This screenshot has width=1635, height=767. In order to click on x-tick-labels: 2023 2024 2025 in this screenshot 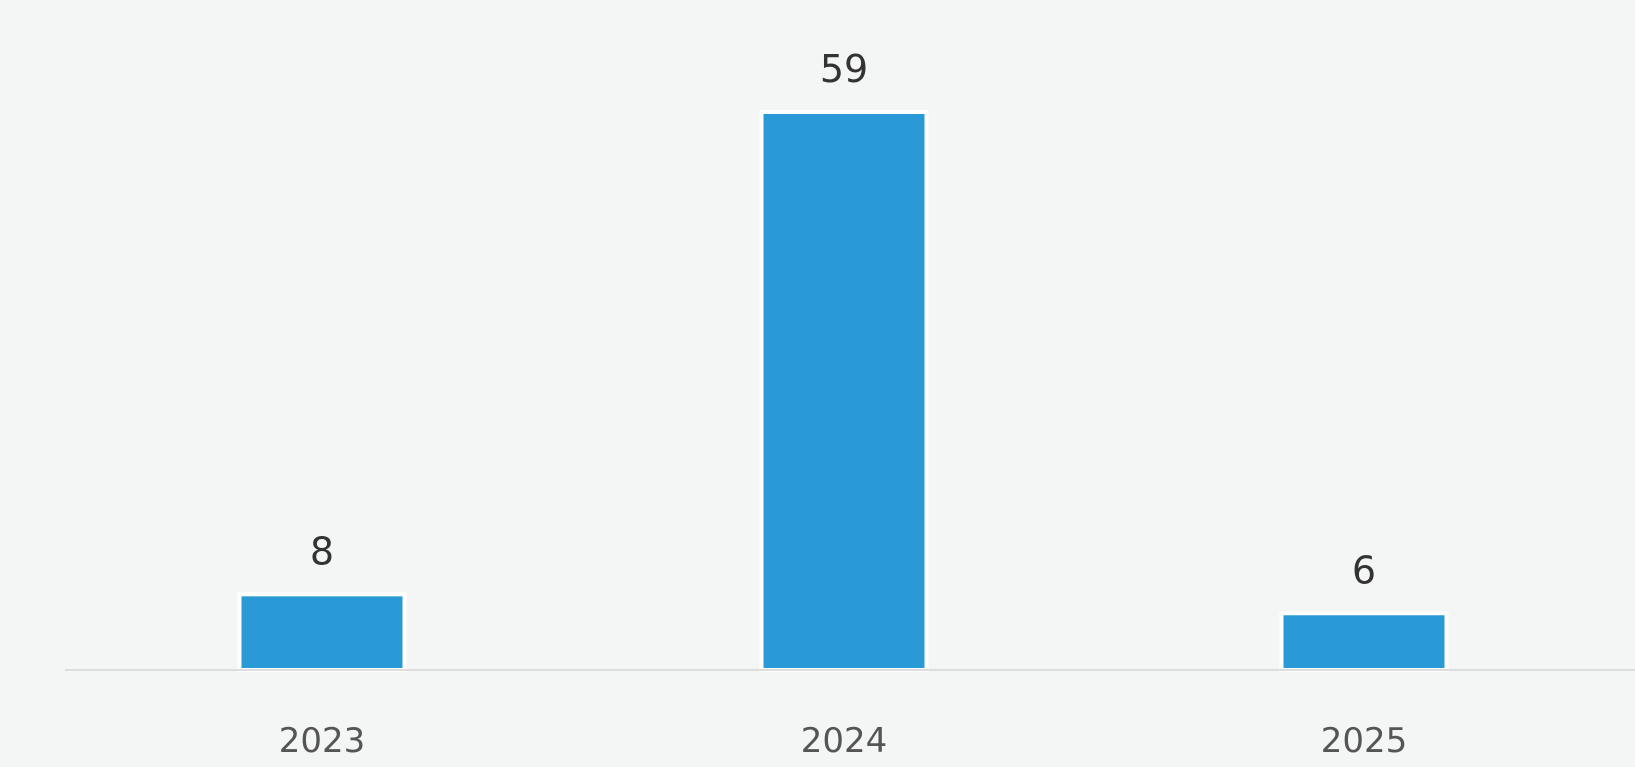, I will do `click(843, 741)`.